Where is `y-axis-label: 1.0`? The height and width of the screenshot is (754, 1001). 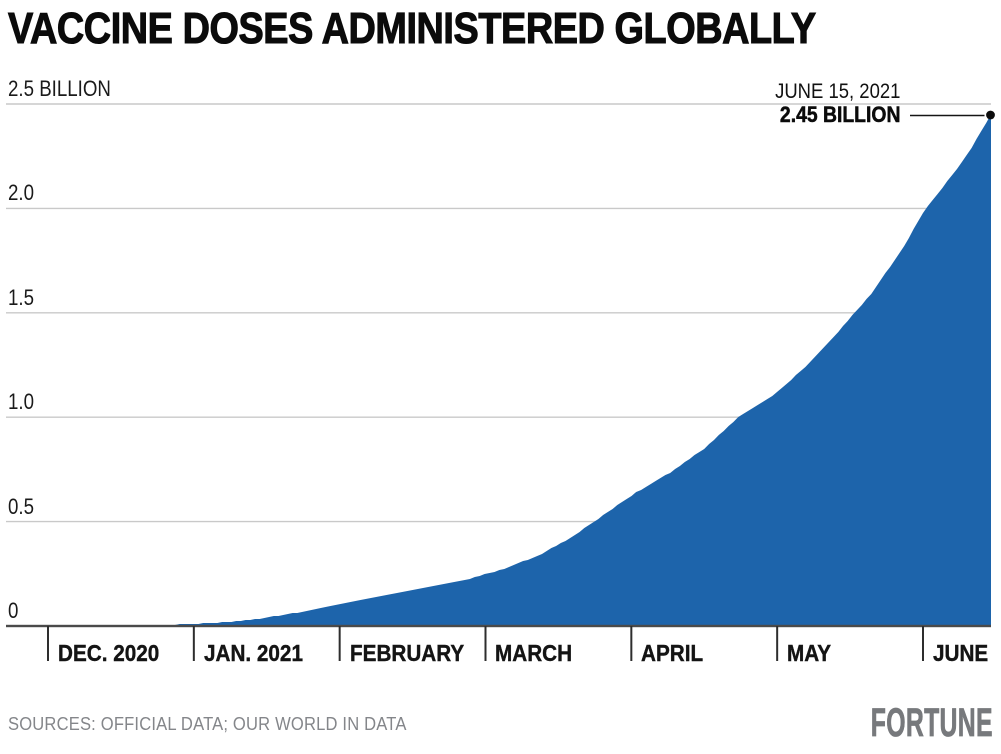
y-axis-label: 1.0 is located at coordinates (21, 402).